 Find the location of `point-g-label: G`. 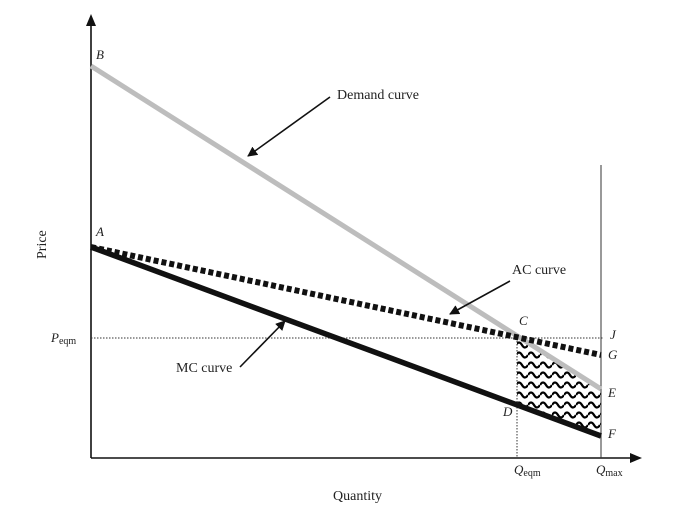

point-g-label: G is located at coordinates (613, 354).